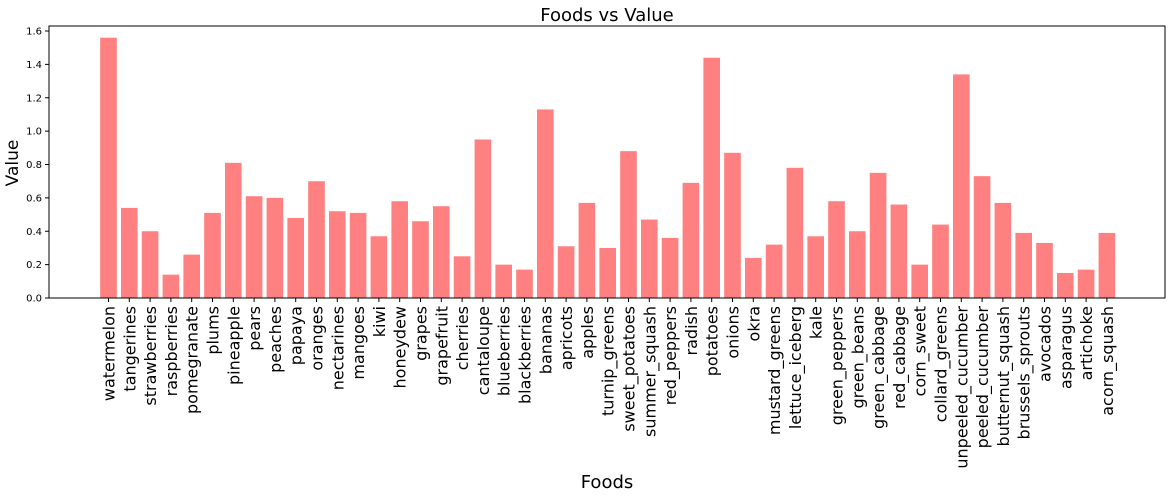 Image resolution: width=1175 pixels, height=498 pixels. What do you see at coordinates (317, 338) in the screenshot?
I see `x-tick-label: oranges` at bounding box center [317, 338].